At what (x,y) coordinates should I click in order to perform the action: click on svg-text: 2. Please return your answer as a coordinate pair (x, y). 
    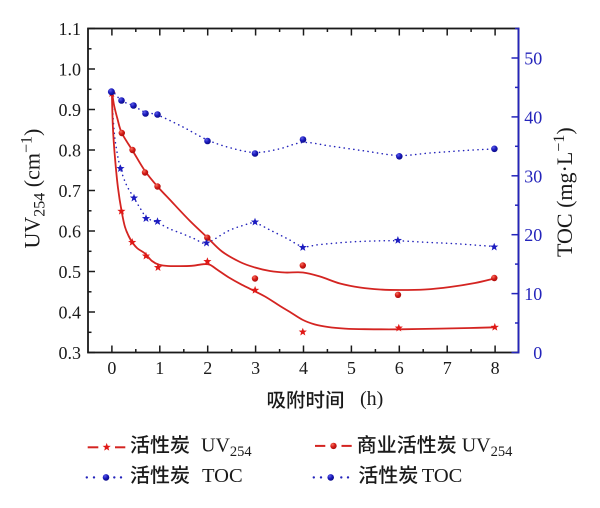
    Looking at the image, I should click on (207, 368).